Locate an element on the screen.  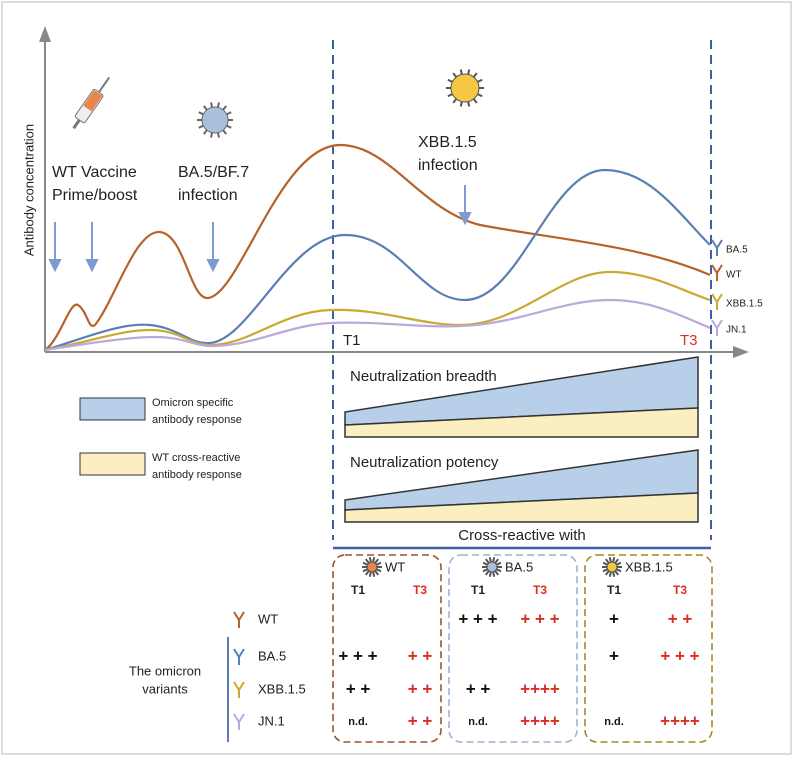
curve-label: WT is located at coordinates (734, 275).